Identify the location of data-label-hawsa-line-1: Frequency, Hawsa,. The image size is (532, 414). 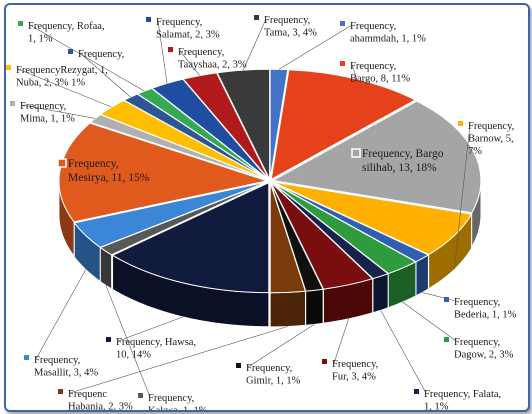
(156, 342).